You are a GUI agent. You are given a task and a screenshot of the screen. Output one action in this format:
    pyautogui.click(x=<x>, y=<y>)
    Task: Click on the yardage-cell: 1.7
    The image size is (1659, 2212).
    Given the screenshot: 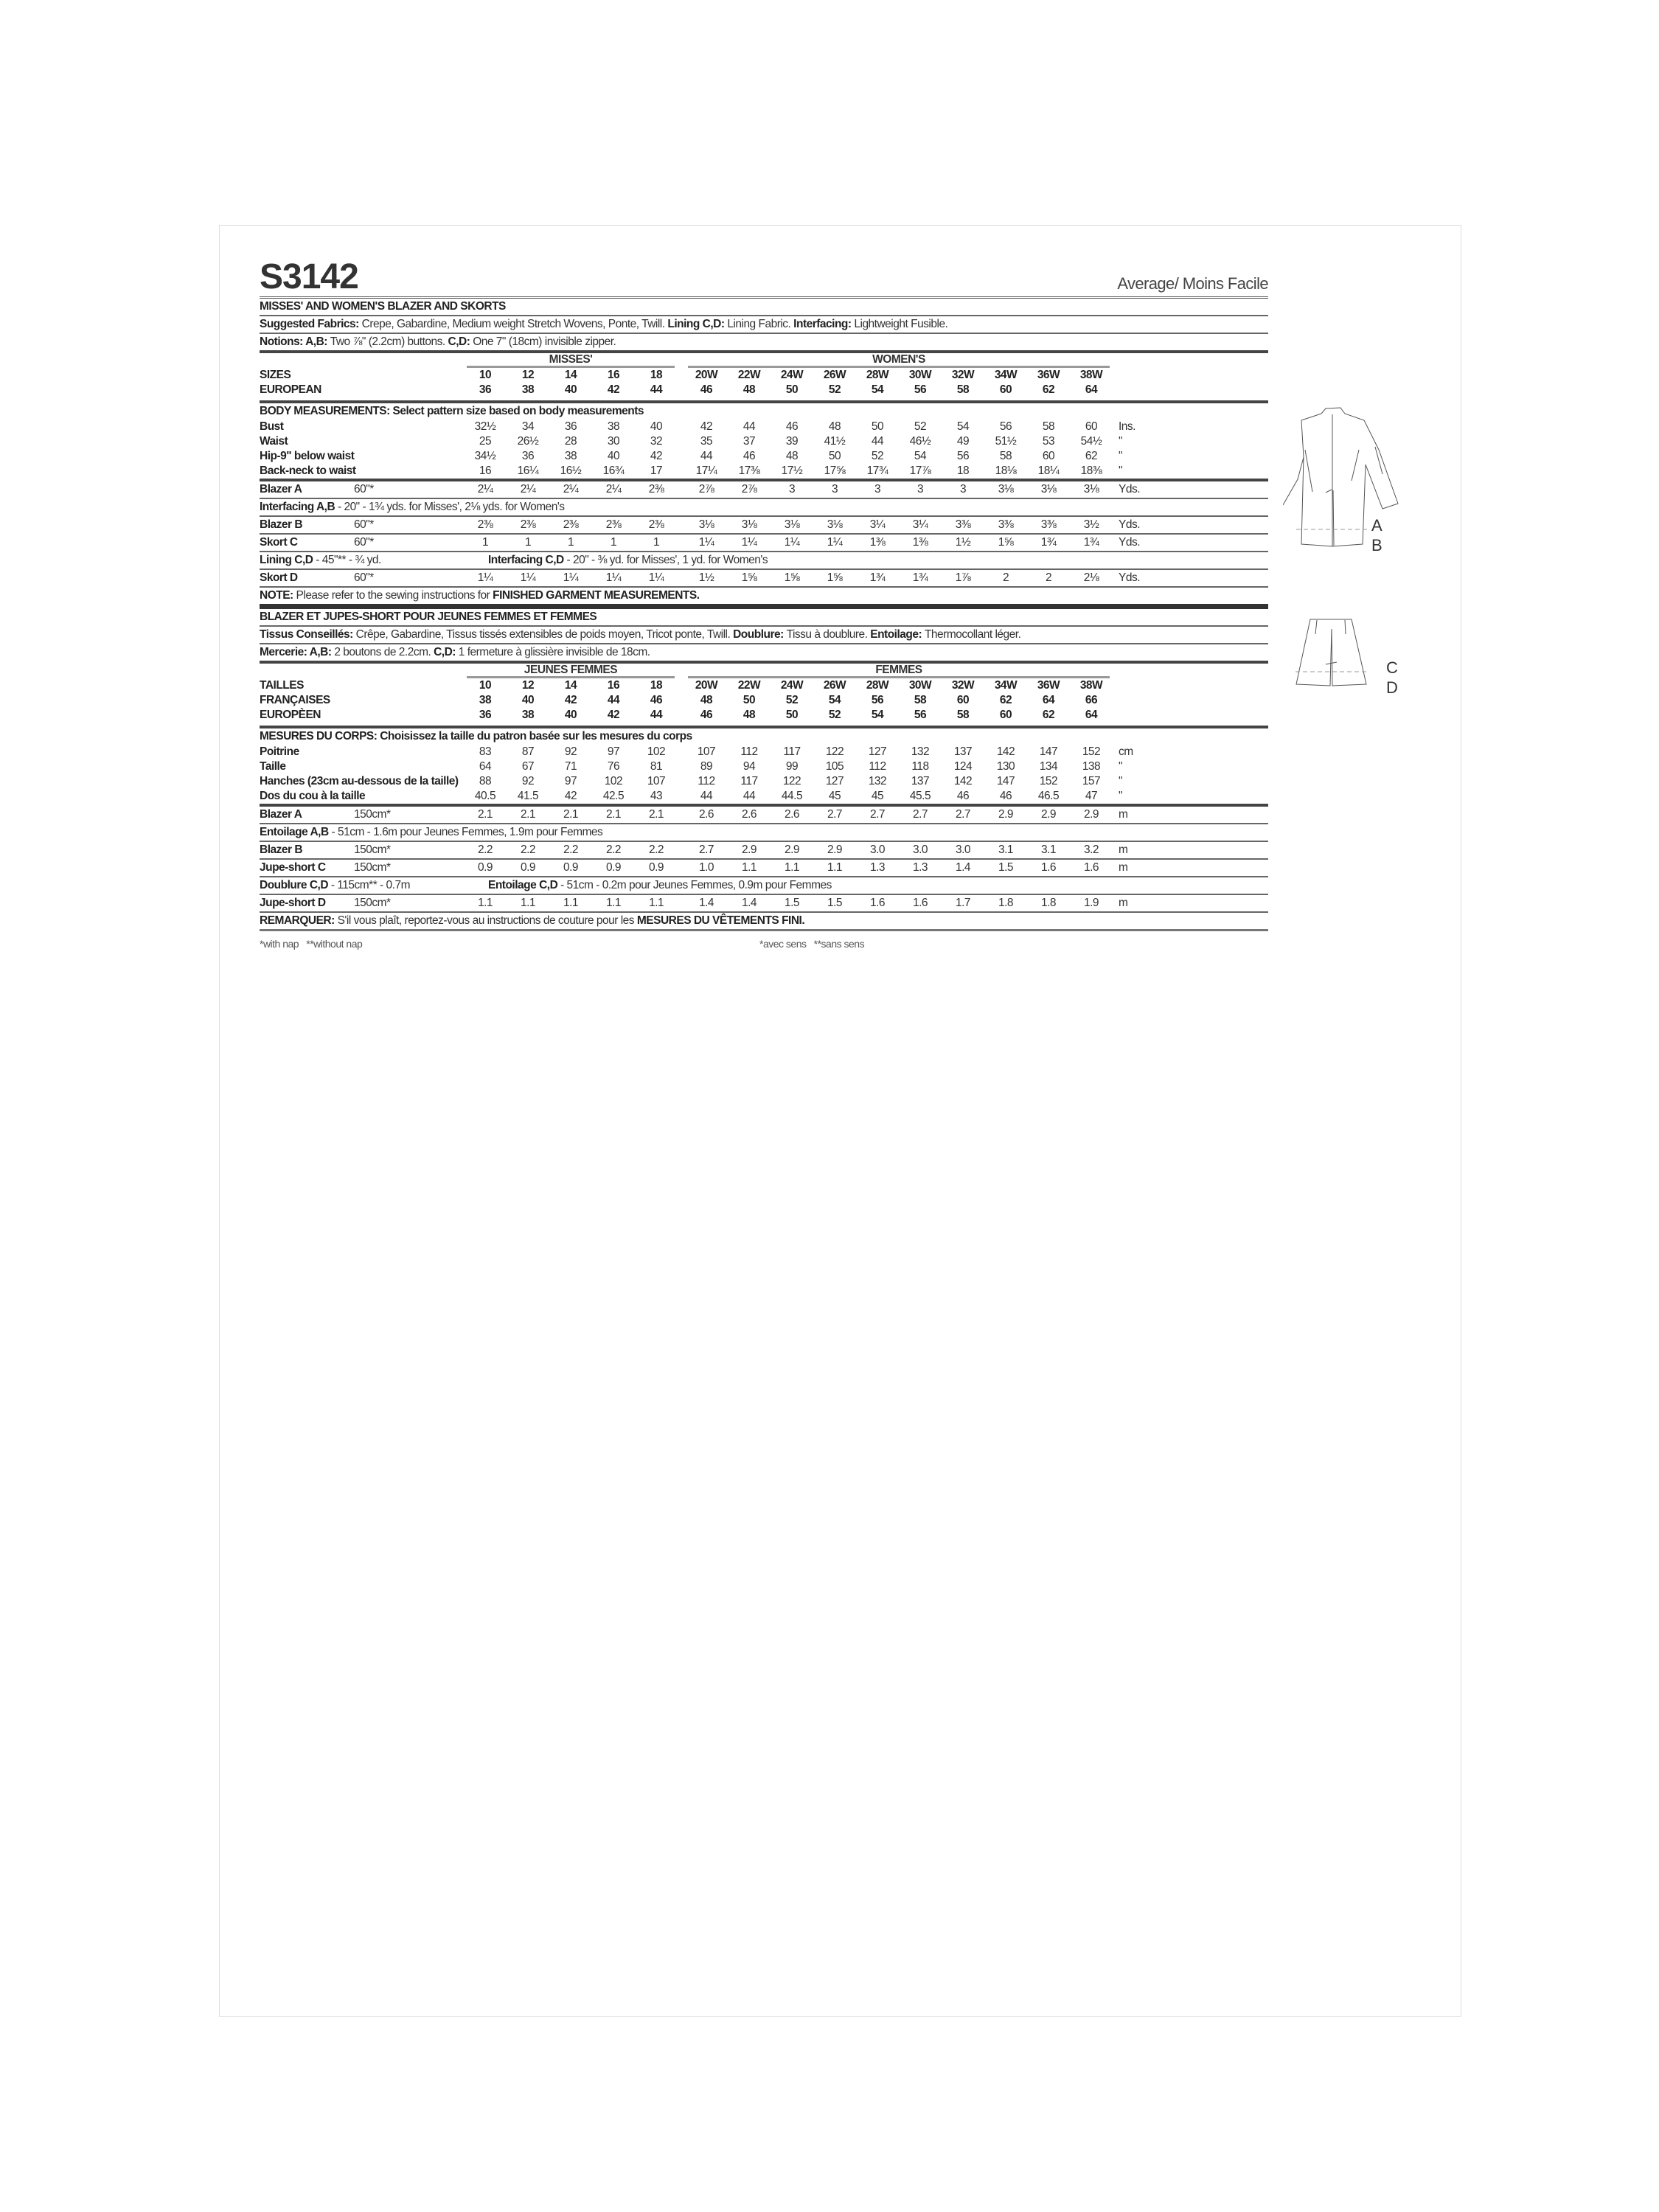 What is the action you would take?
    pyautogui.click(x=963, y=903)
    